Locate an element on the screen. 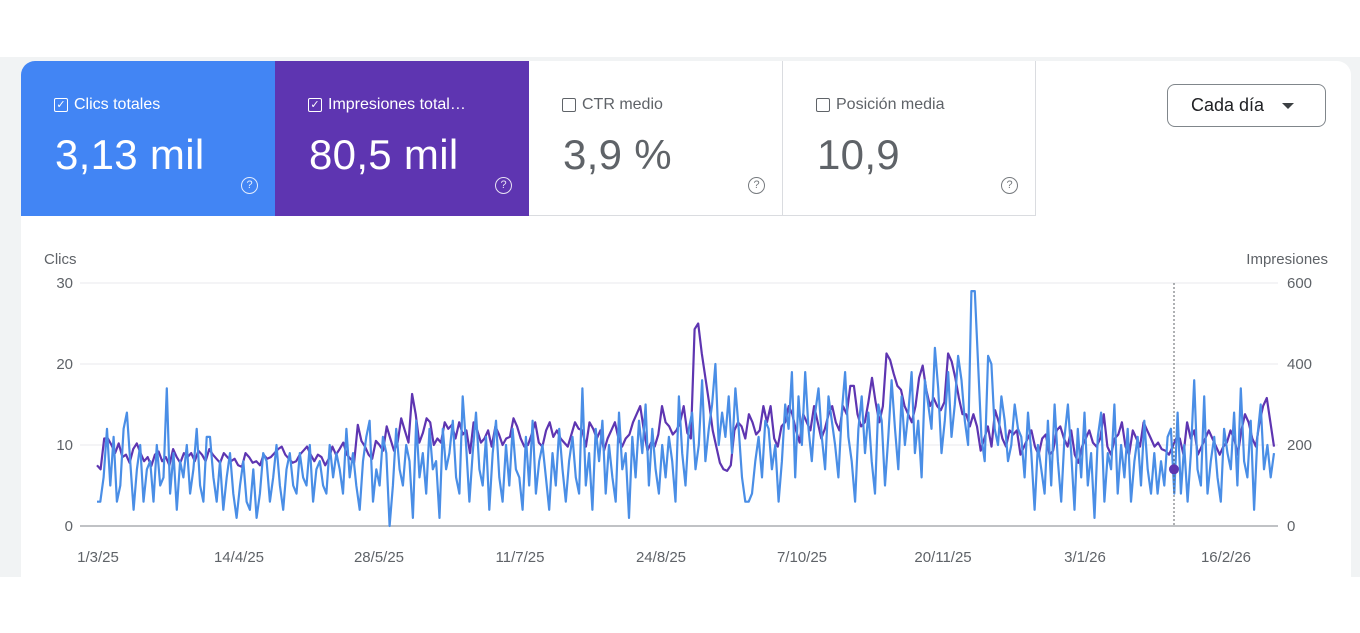 The image size is (1360, 633). y-left-axis-title: Clics is located at coordinates (60, 259).